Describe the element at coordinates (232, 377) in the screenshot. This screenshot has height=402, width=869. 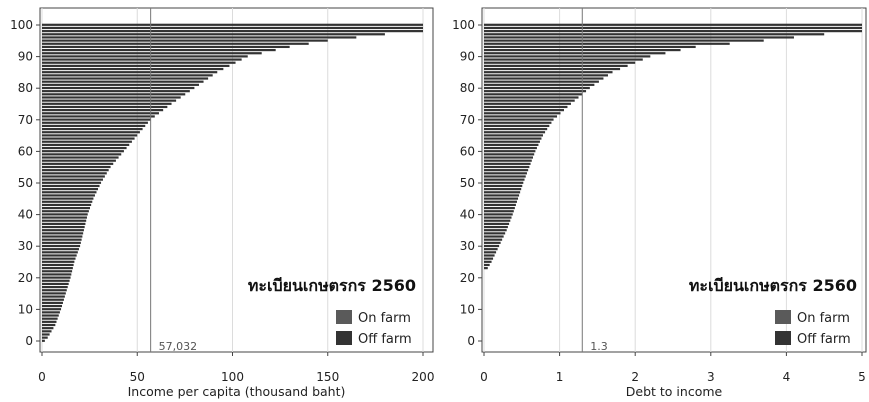
I see `x-tick-label: 100` at that location.